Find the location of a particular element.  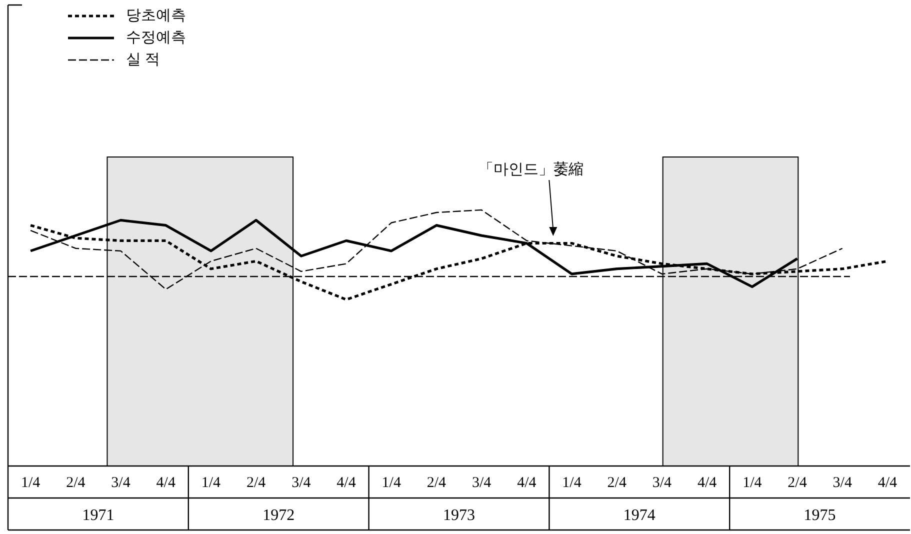

legend-label: 당초예측 is located at coordinates (156, 16).